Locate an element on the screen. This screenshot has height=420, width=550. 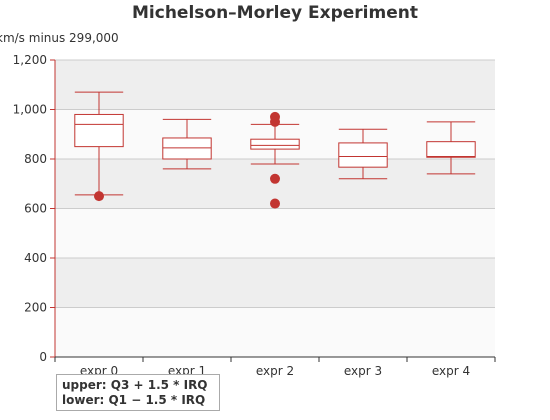
y-tick-label: 400 is located at coordinates (35, 258).